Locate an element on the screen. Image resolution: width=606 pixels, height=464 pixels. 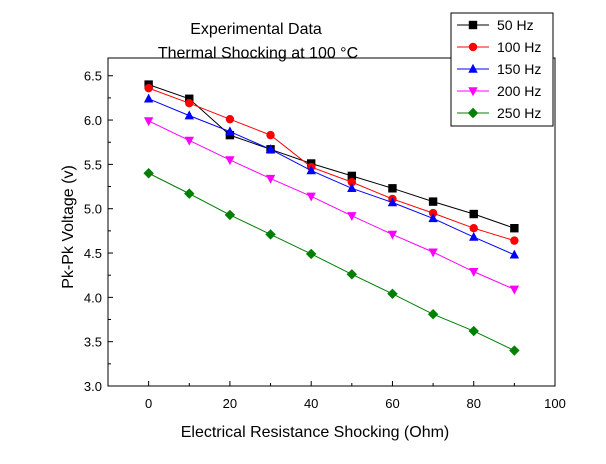
y-tick-label: 4.0 is located at coordinates (93, 297).